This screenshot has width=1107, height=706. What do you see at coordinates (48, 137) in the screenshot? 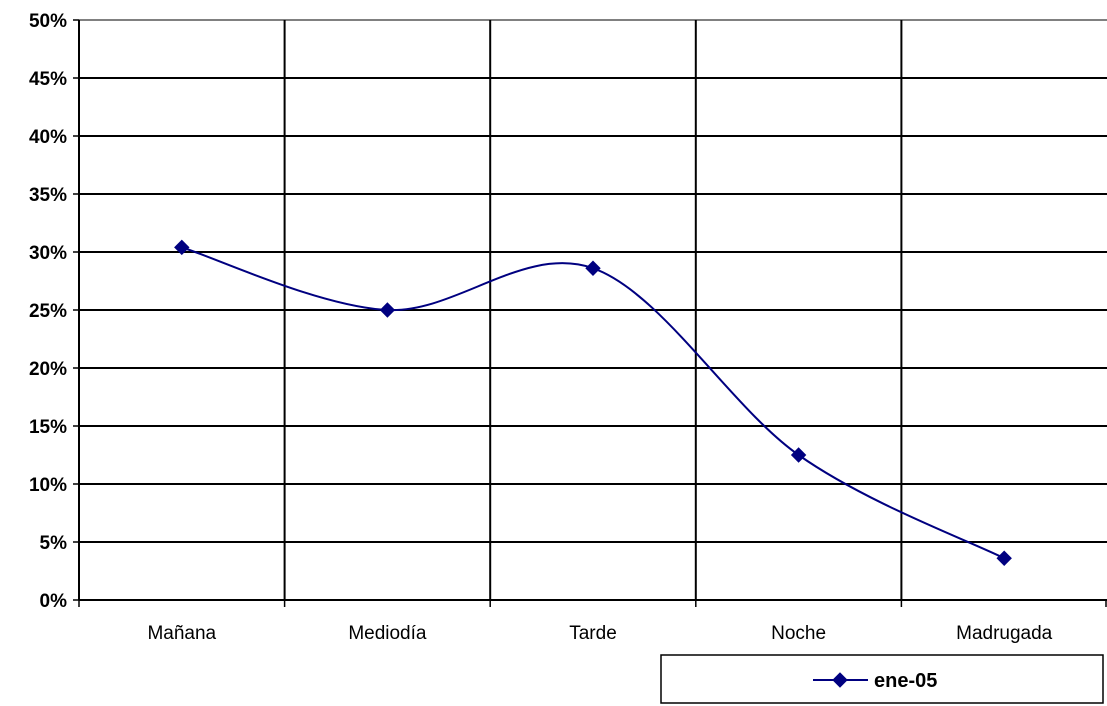
I see `y-tick-label: 40%` at bounding box center [48, 137].